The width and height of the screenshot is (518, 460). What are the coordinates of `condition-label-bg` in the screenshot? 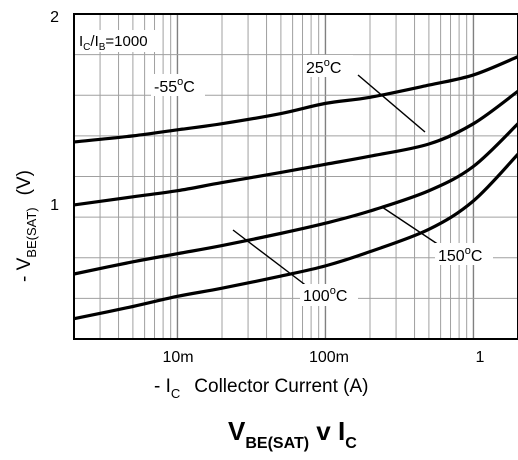 It's located at (116, 41).